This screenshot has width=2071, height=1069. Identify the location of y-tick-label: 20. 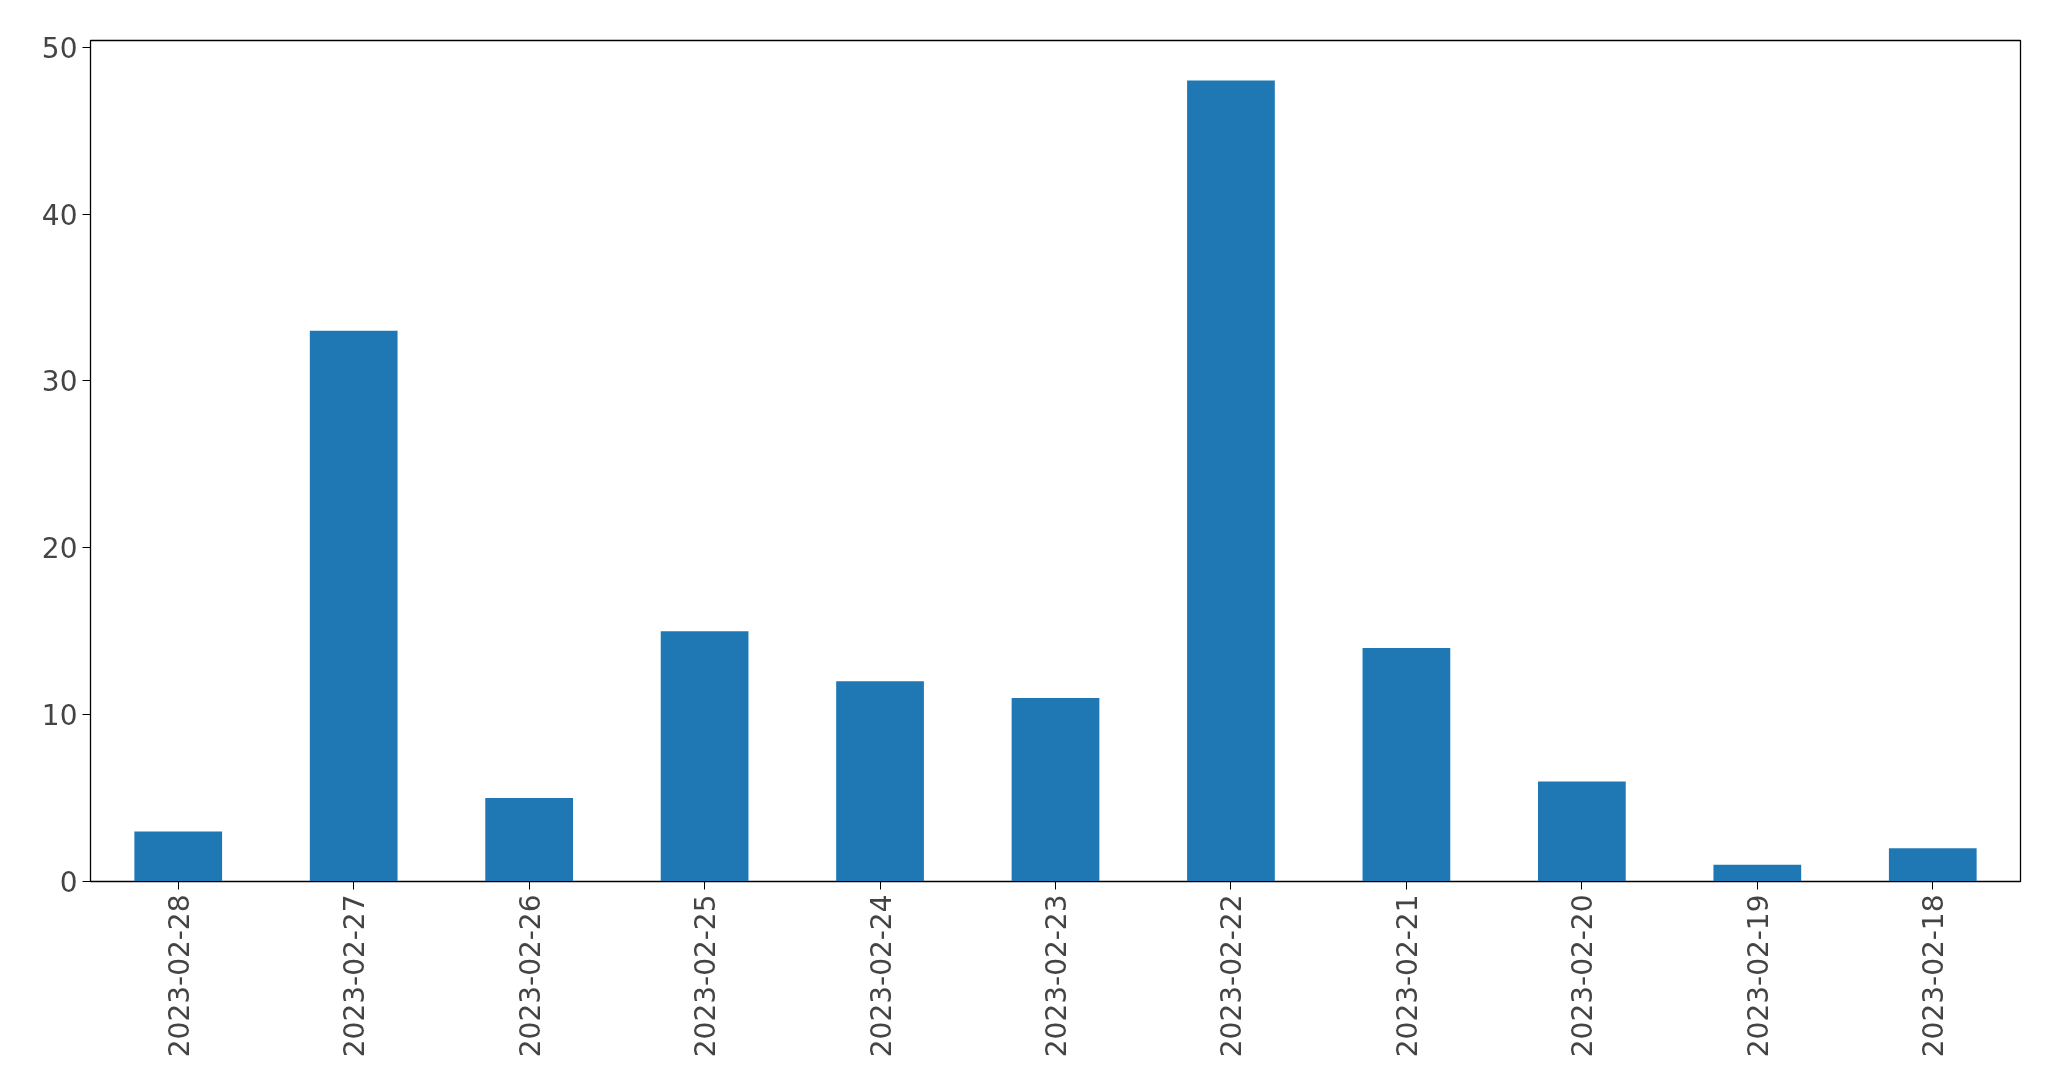
(59, 549).